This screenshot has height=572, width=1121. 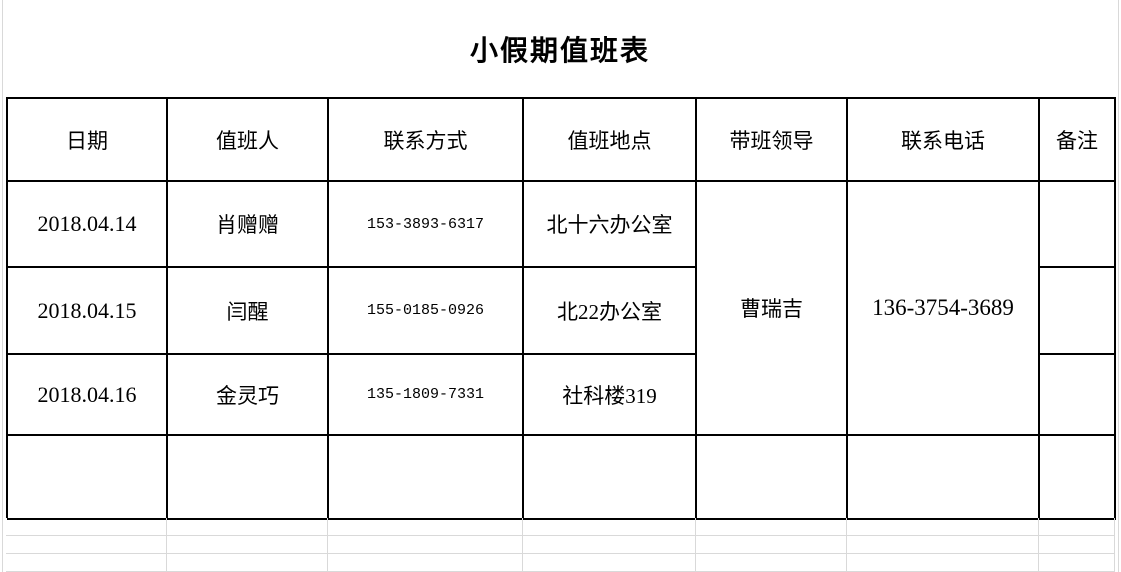 I want to click on table-row: 2018.04.16 金灵巧 135-1809-7331 社科楼319, so click(x=561, y=394).